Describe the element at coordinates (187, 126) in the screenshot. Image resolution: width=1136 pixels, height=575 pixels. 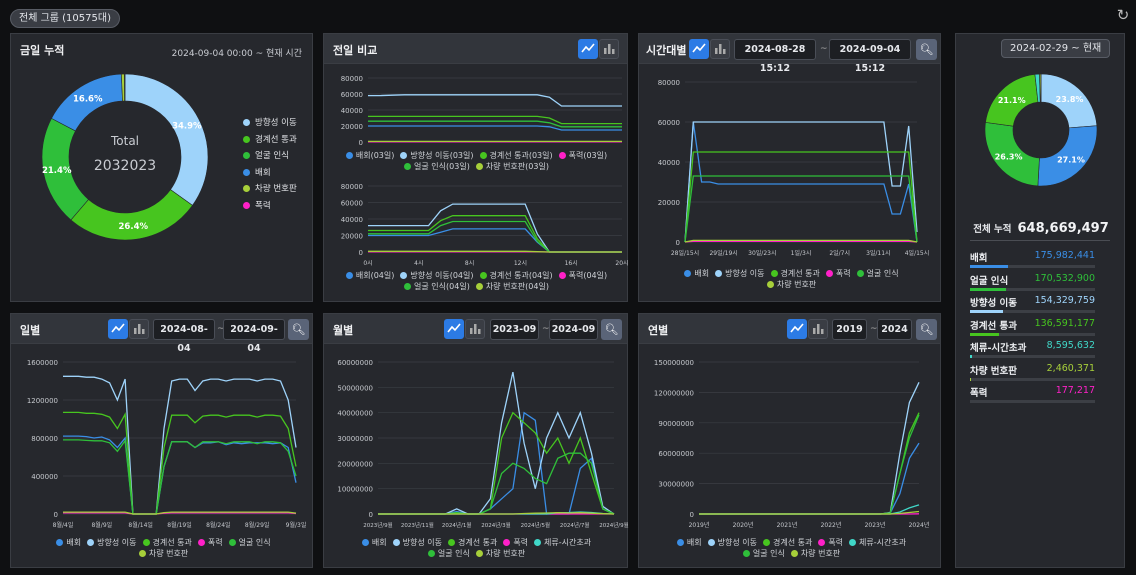
I see `donut-data-label: 34.9%` at that location.